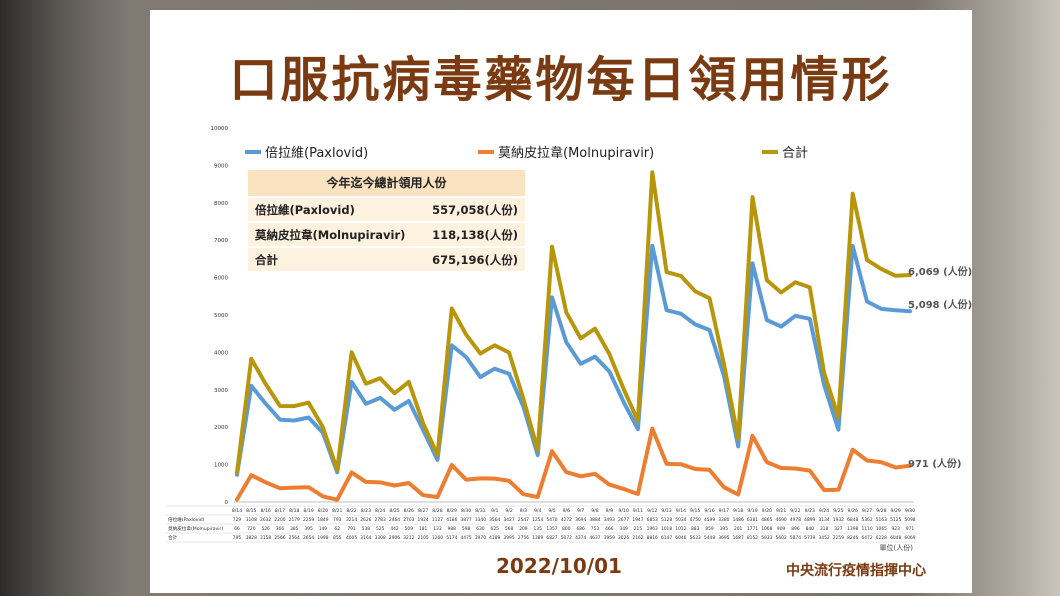 This screenshot has height=596, width=1060. What do you see at coordinates (566, 511) in the screenshot?
I see `x-tick-label: 9/6` at bounding box center [566, 511].